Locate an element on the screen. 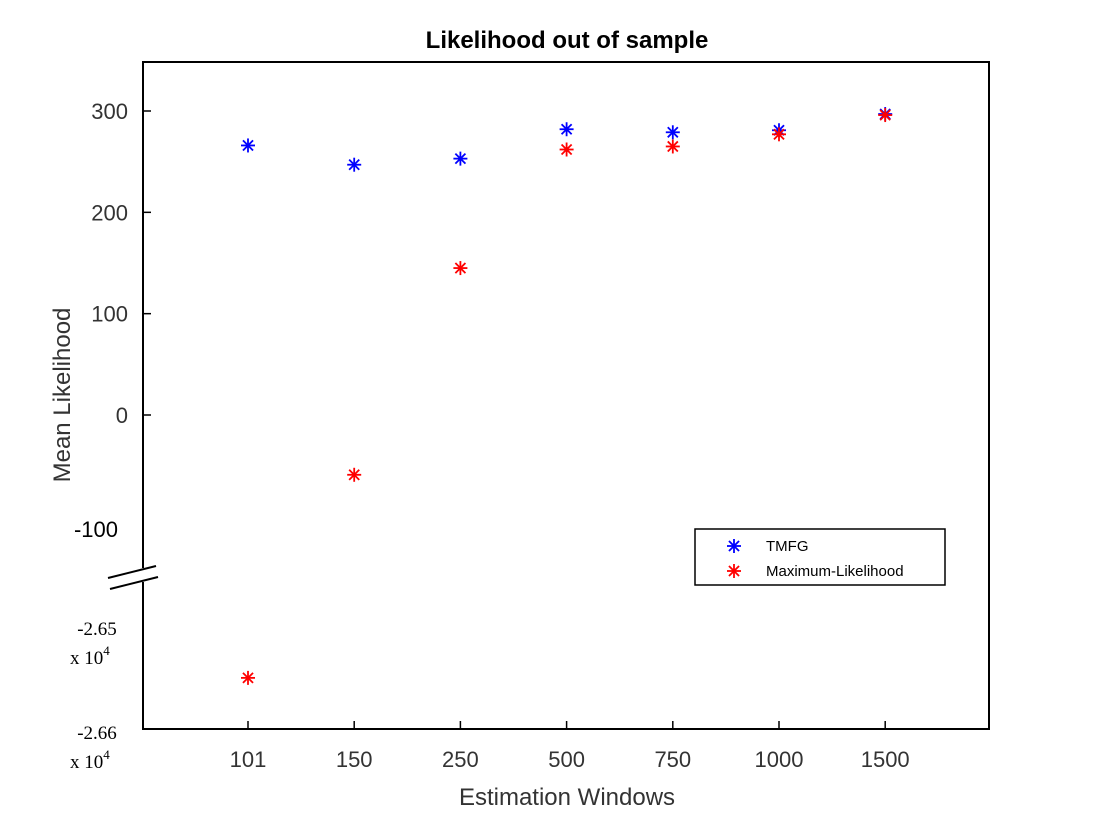 The image size is (1094, 821). y-tick-label: 0 is located at coordinates (122, 415).